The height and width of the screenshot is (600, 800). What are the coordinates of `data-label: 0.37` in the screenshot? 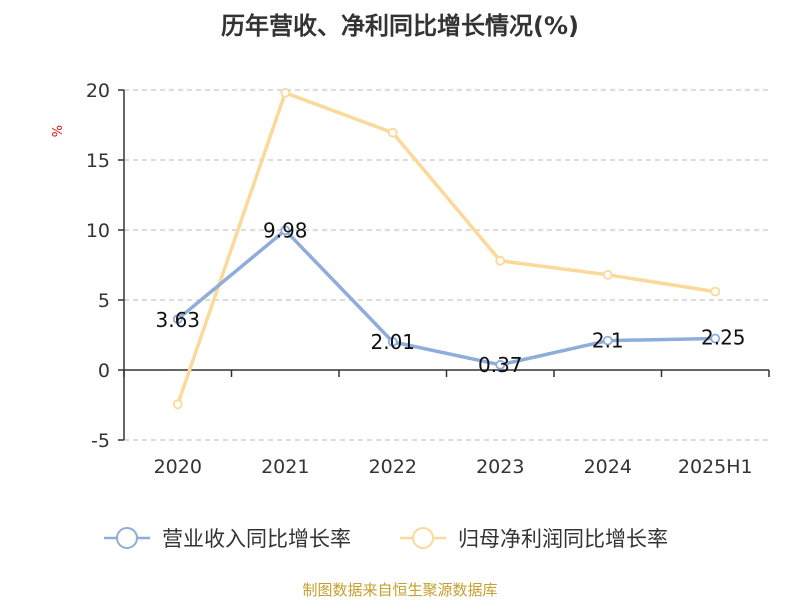 It's located at (500, 365).